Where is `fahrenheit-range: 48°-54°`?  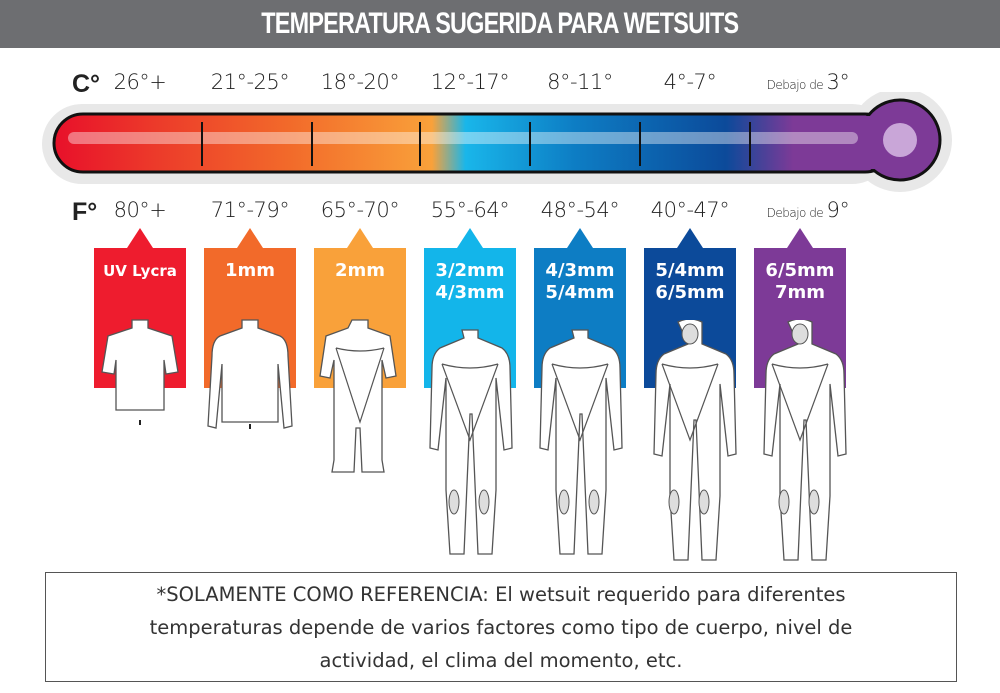 fahrenheit-range: 48°-54° is located at coordinates (580, 210).